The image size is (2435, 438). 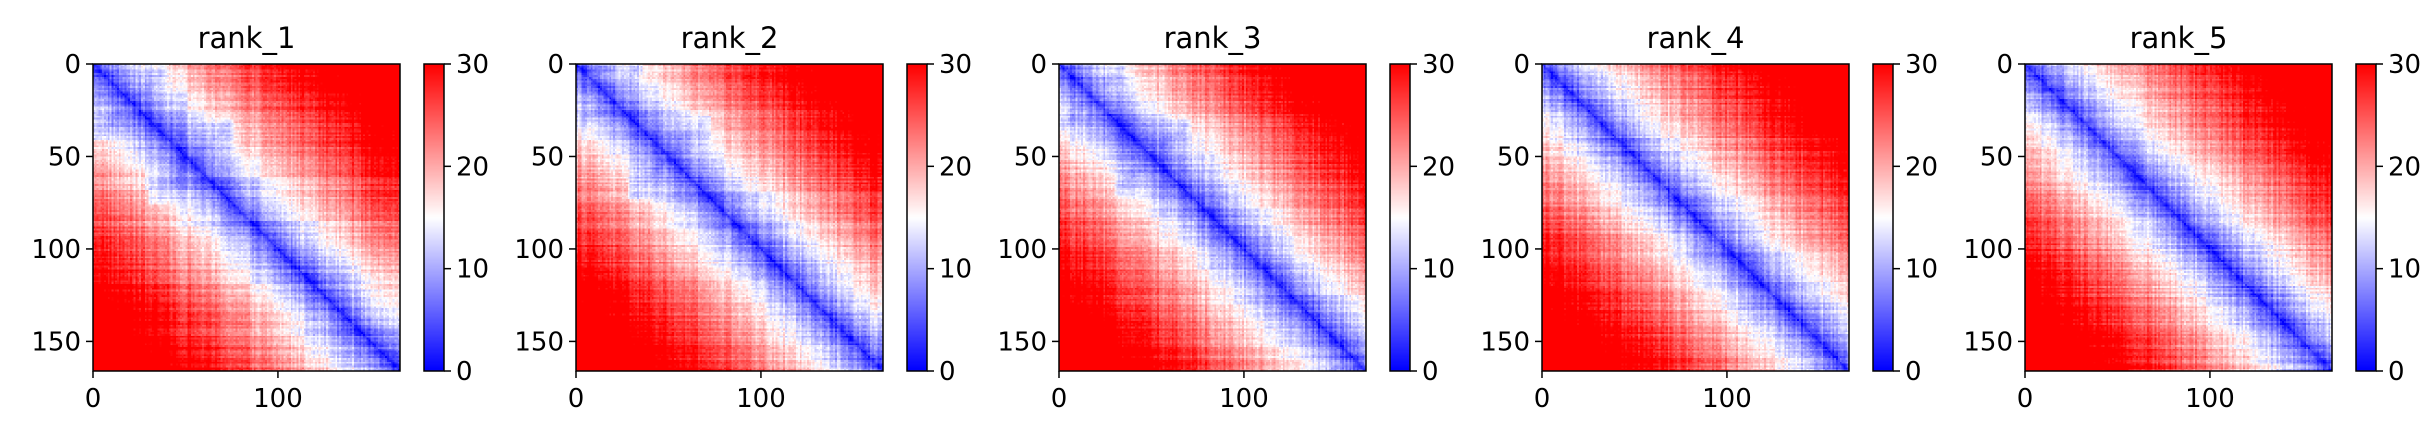 I want to click on panel-title: rank_1, so click(x=247, y=38).